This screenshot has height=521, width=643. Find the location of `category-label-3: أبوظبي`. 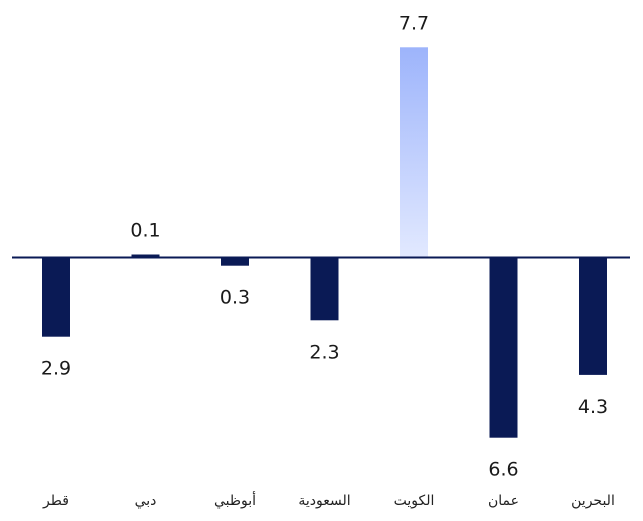

category-label-3: أبوظبي is located at coordinates (235, 500).